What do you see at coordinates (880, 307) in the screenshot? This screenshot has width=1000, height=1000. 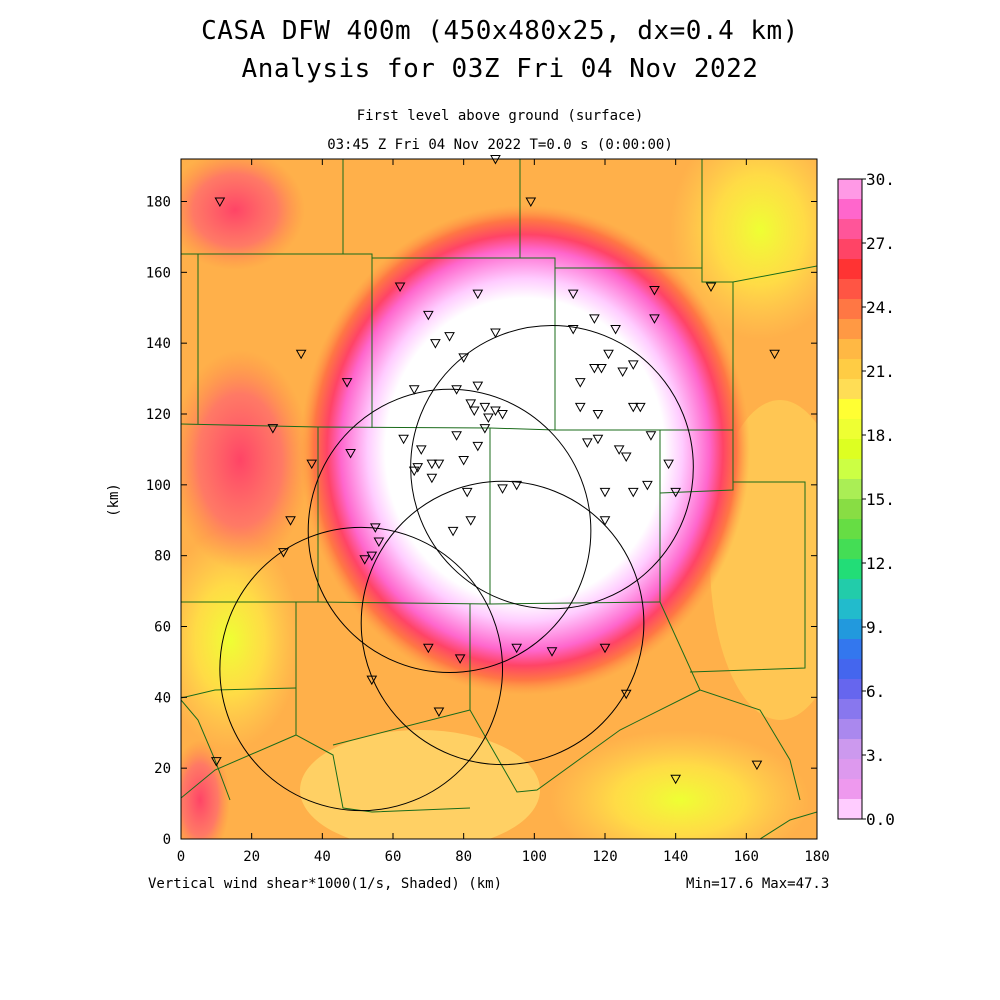 I see `colorbar-label: 24.` at bounding box center [880, 307].